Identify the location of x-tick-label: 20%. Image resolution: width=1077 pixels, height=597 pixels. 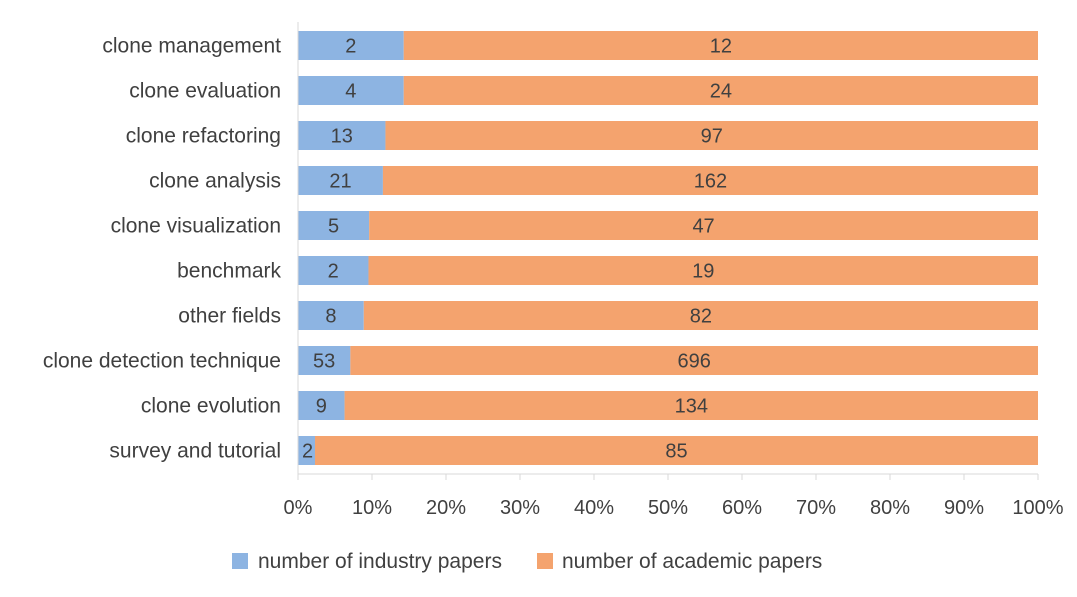
(446, 508).